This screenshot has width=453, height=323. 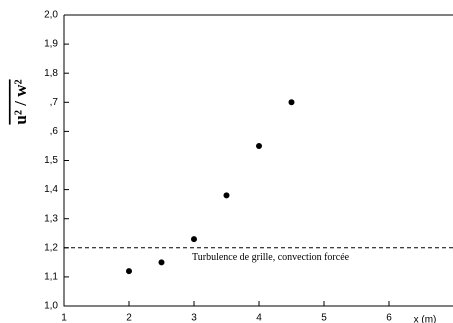 I want to click on y-tick-label: 1,2, so click(x=51, y=247).